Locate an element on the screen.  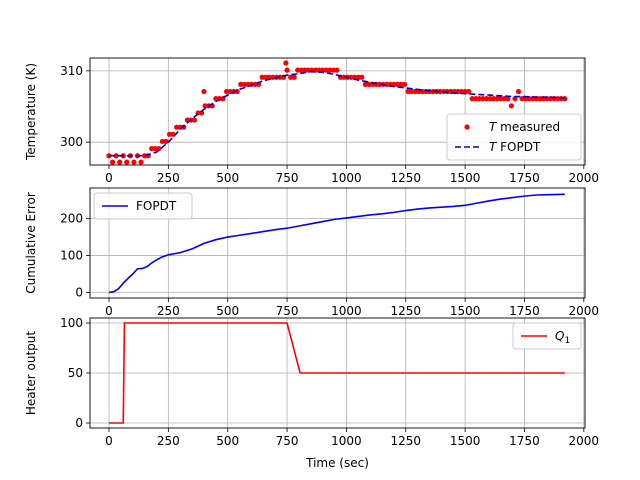
legend: Q1 is located at coordinates (547, 336).